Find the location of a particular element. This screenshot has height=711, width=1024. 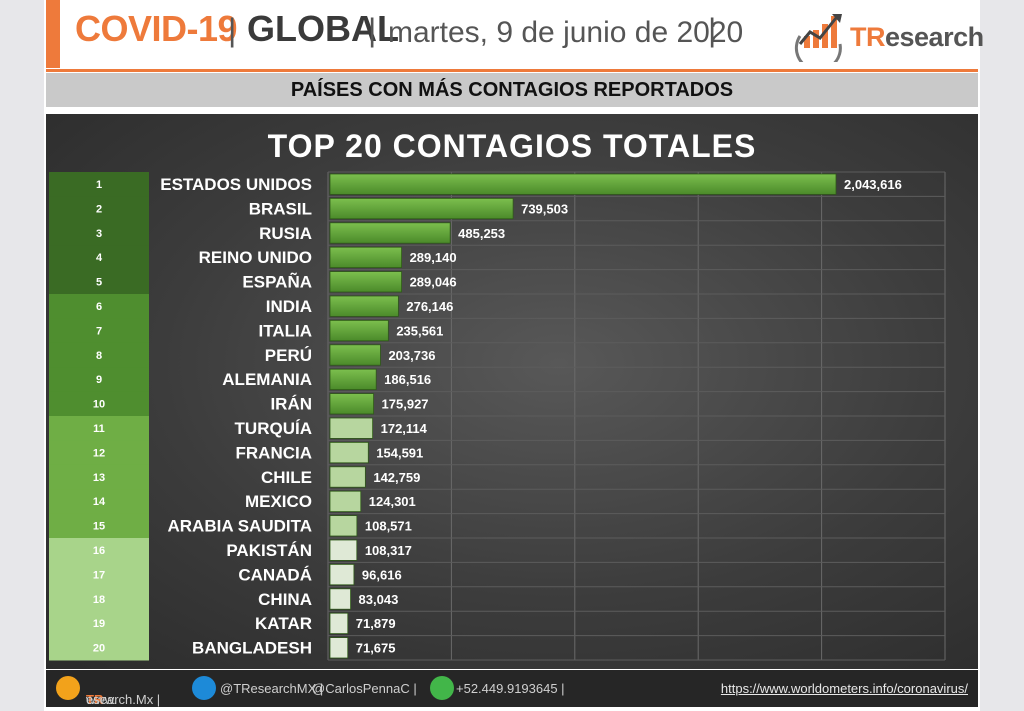

rank-label: 5 is located at coordinates (99, 283).